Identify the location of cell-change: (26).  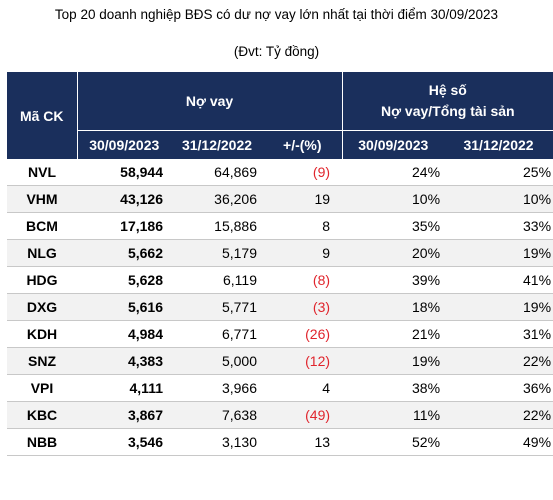
(303, 334).